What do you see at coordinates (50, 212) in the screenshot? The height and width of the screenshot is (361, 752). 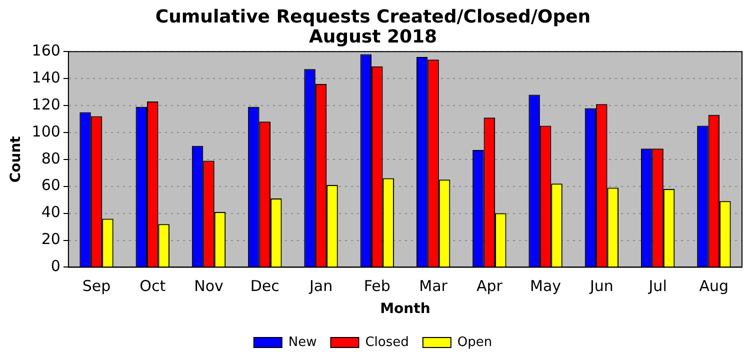 I see `y-tick-label: 40` at bounding box center [50, 212].